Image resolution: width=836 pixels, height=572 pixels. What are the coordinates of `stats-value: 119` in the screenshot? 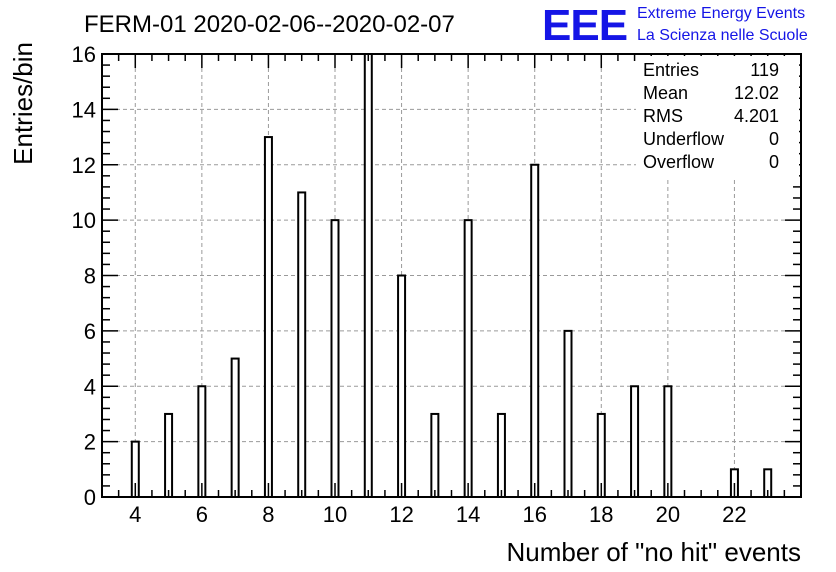 It's located at (764, 70).